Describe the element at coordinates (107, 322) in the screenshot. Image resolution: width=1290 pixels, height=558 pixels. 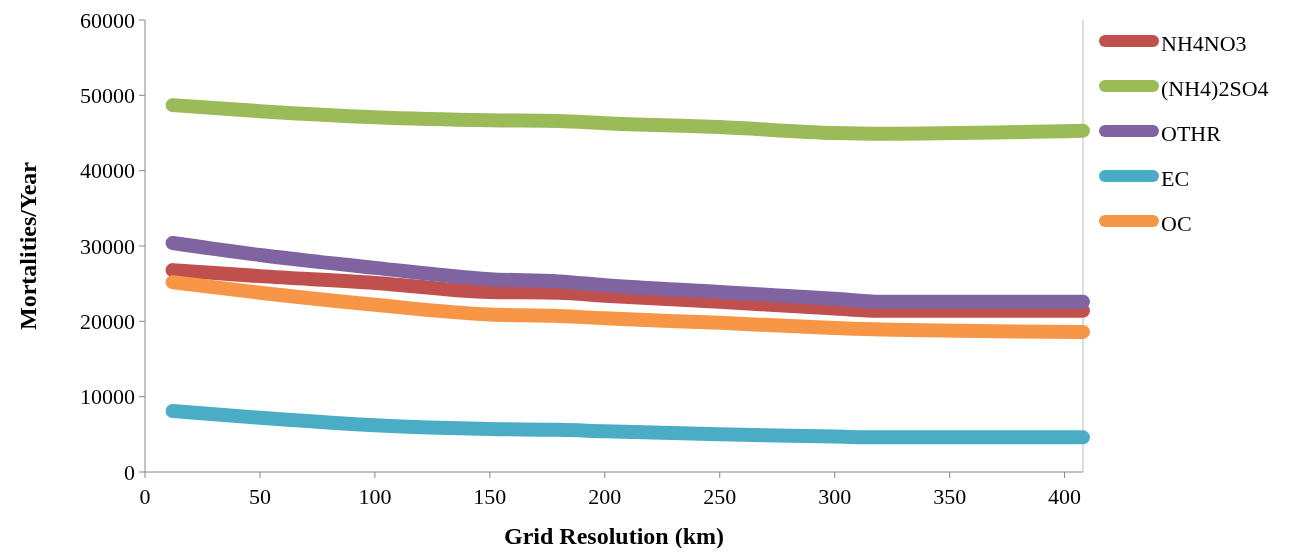
I see `y-tick-label: 20000` at that location.